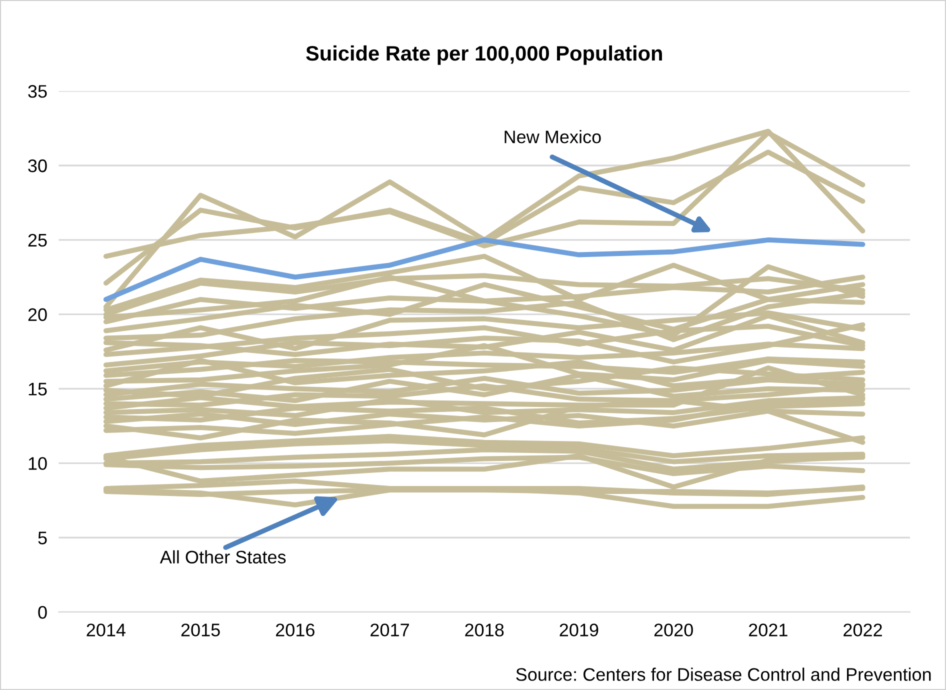  I want to click on x-tick-label: 2018, so click(484, 630).